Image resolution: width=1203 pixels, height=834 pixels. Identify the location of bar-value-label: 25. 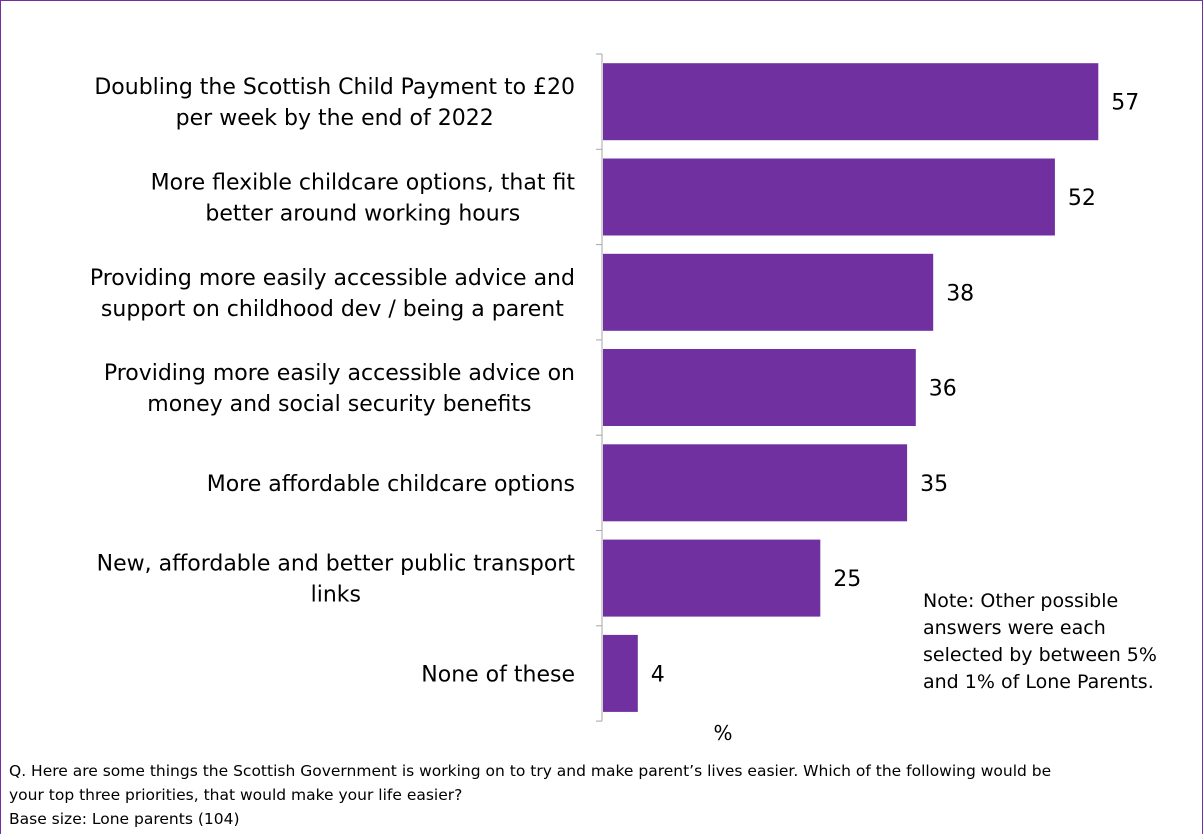
(847, 579).